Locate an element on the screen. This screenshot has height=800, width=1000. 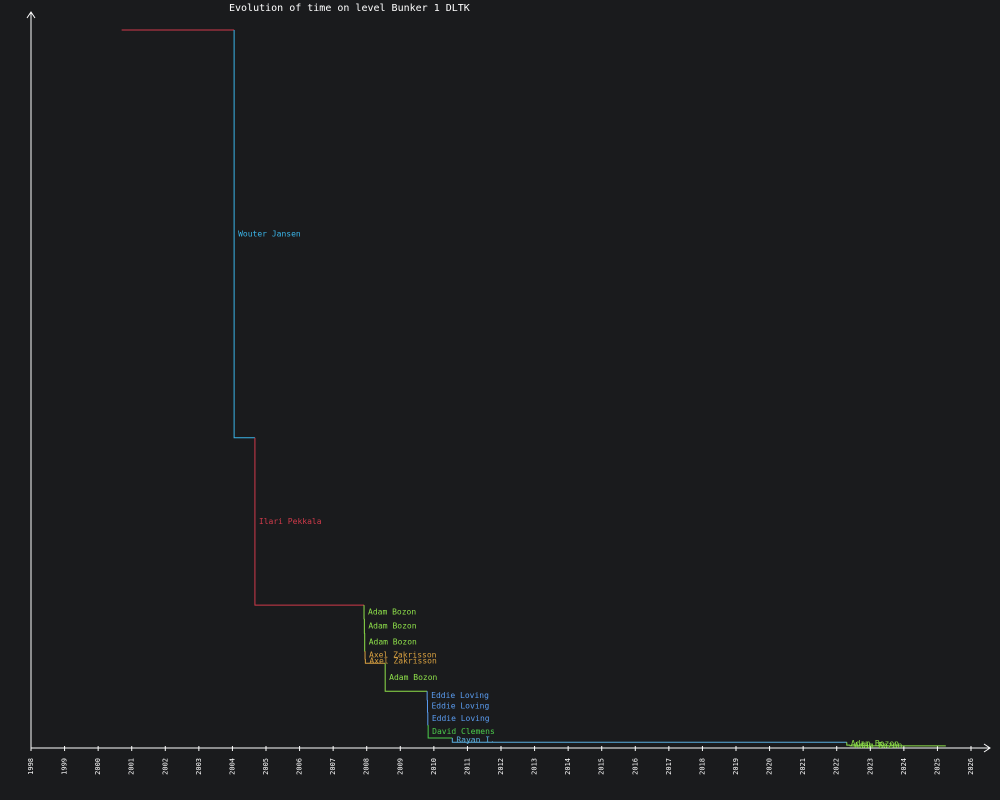
chart-title: Evolution of time on level Bunker 1 DLTK is located at coordinates (349, 8).